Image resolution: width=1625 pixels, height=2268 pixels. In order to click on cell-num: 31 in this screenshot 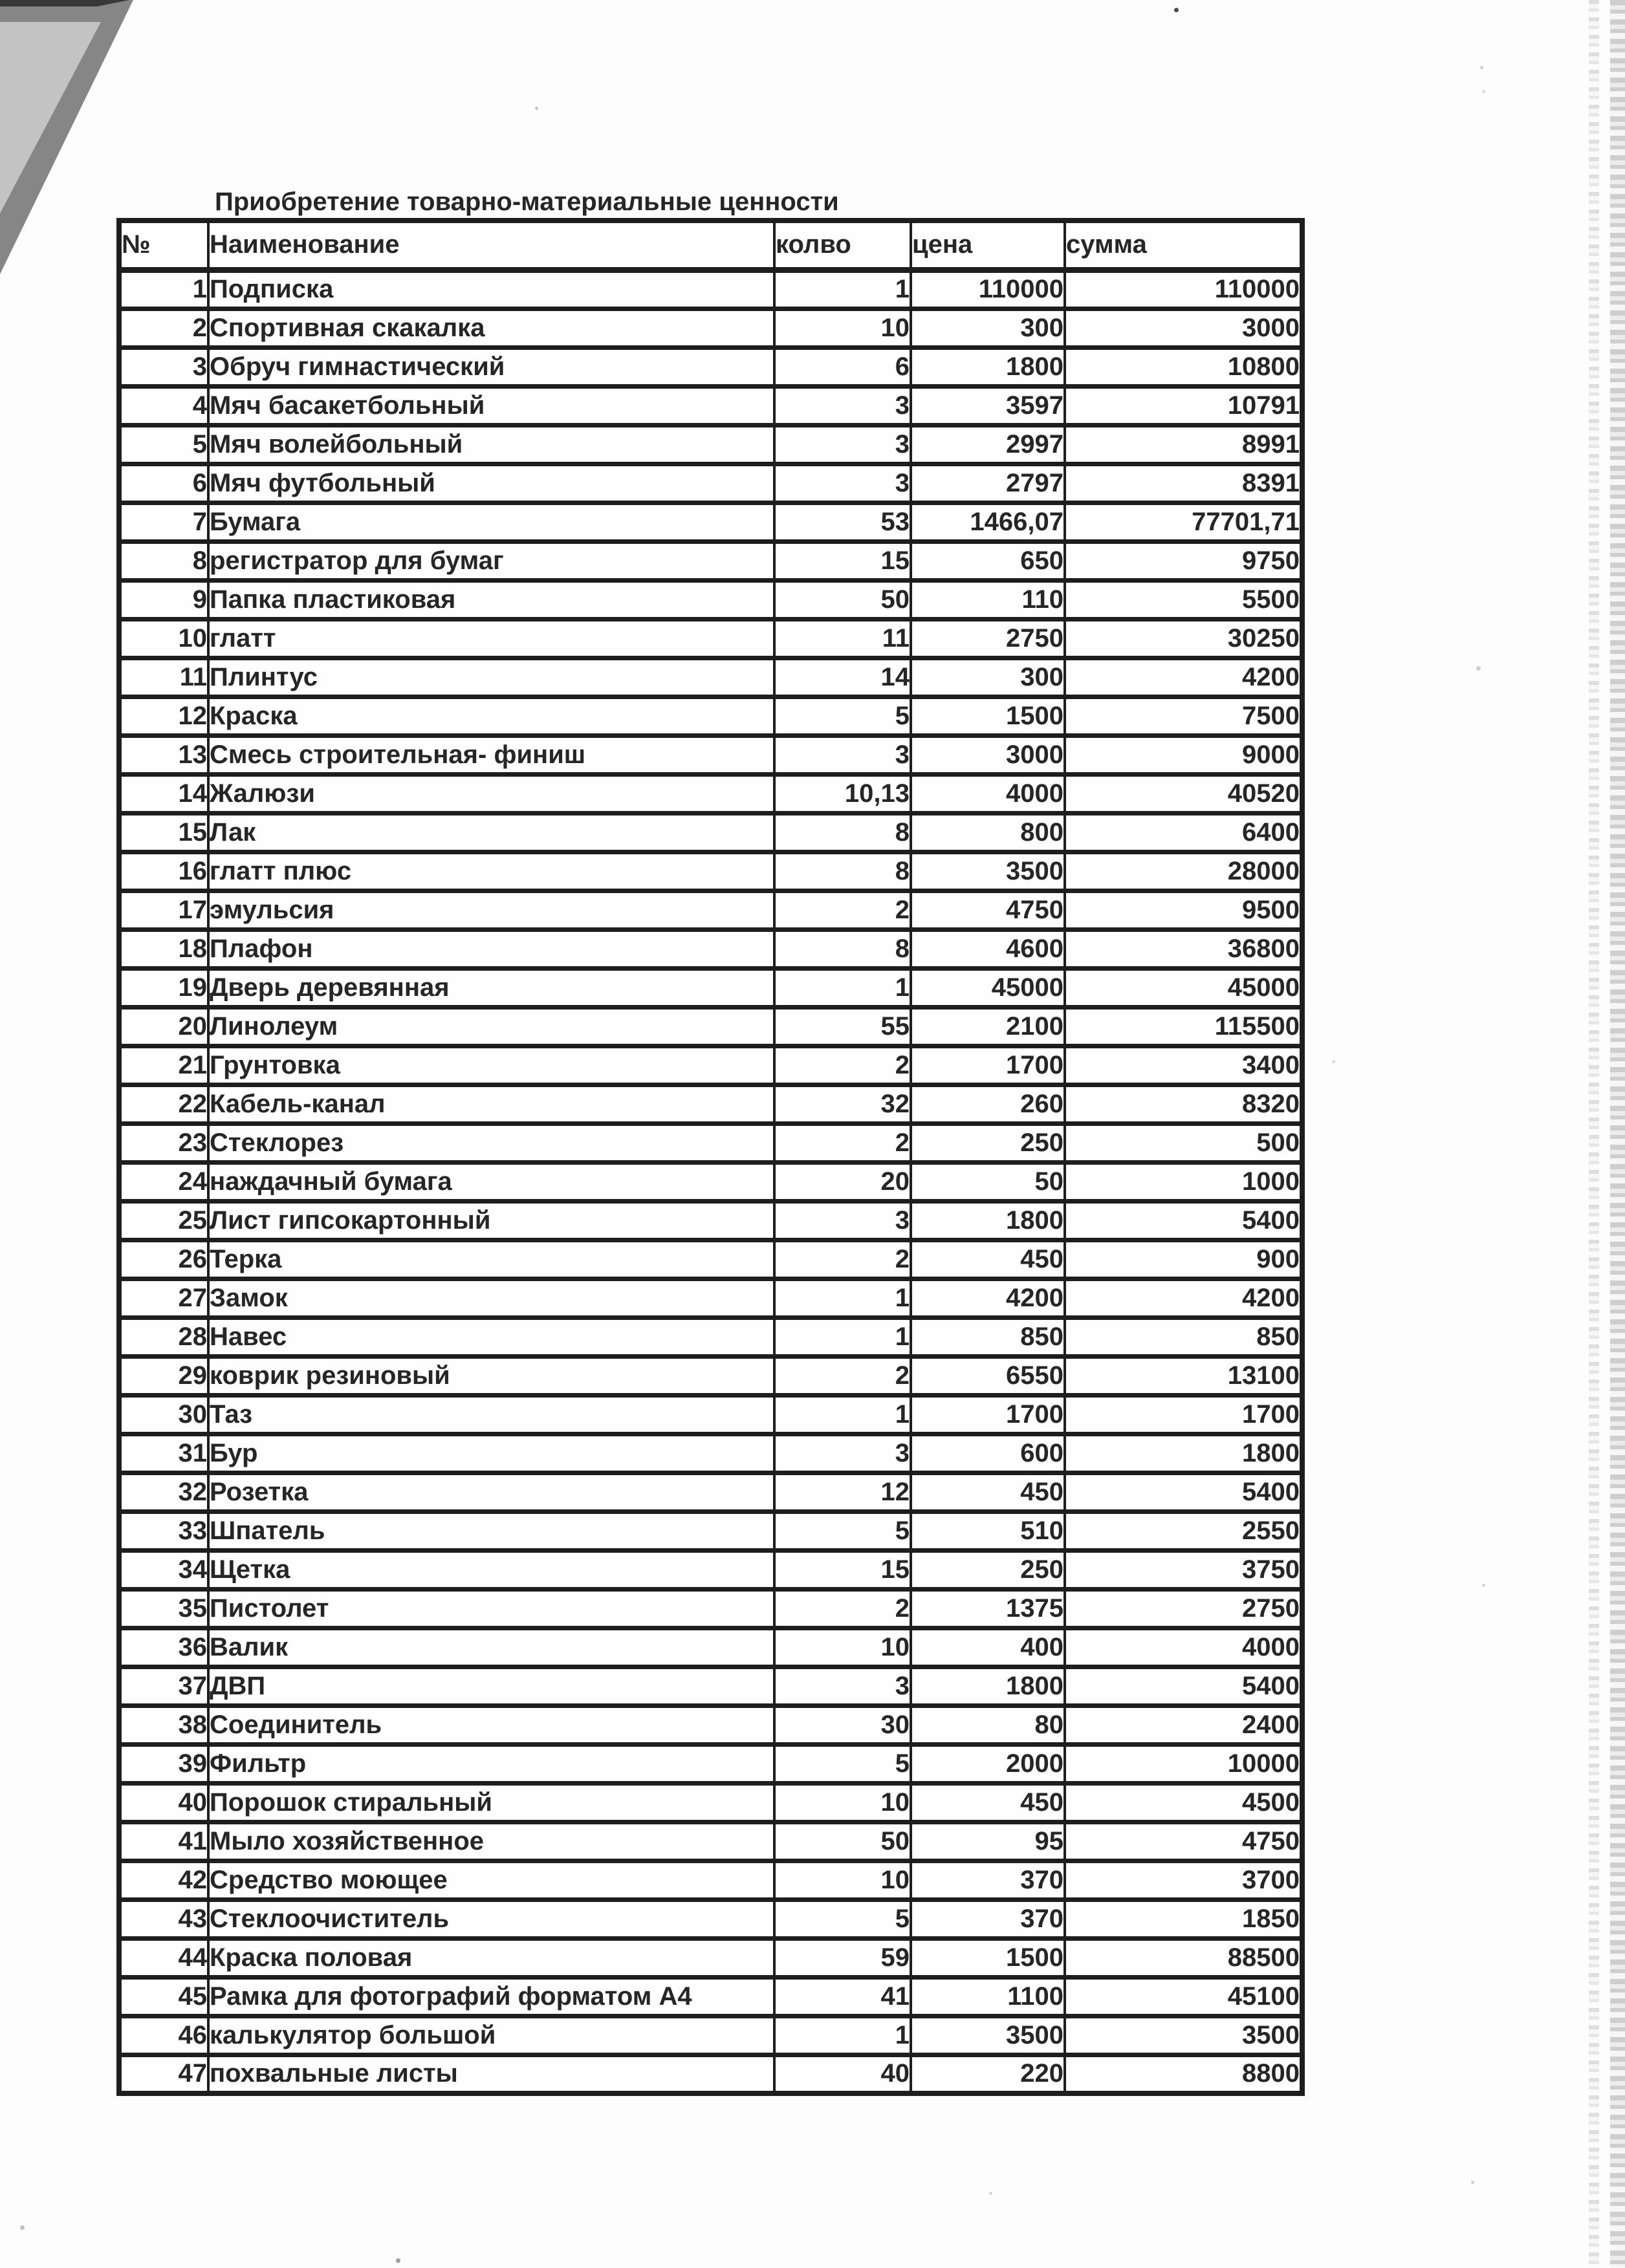, I will do `click(164, 1453)`.